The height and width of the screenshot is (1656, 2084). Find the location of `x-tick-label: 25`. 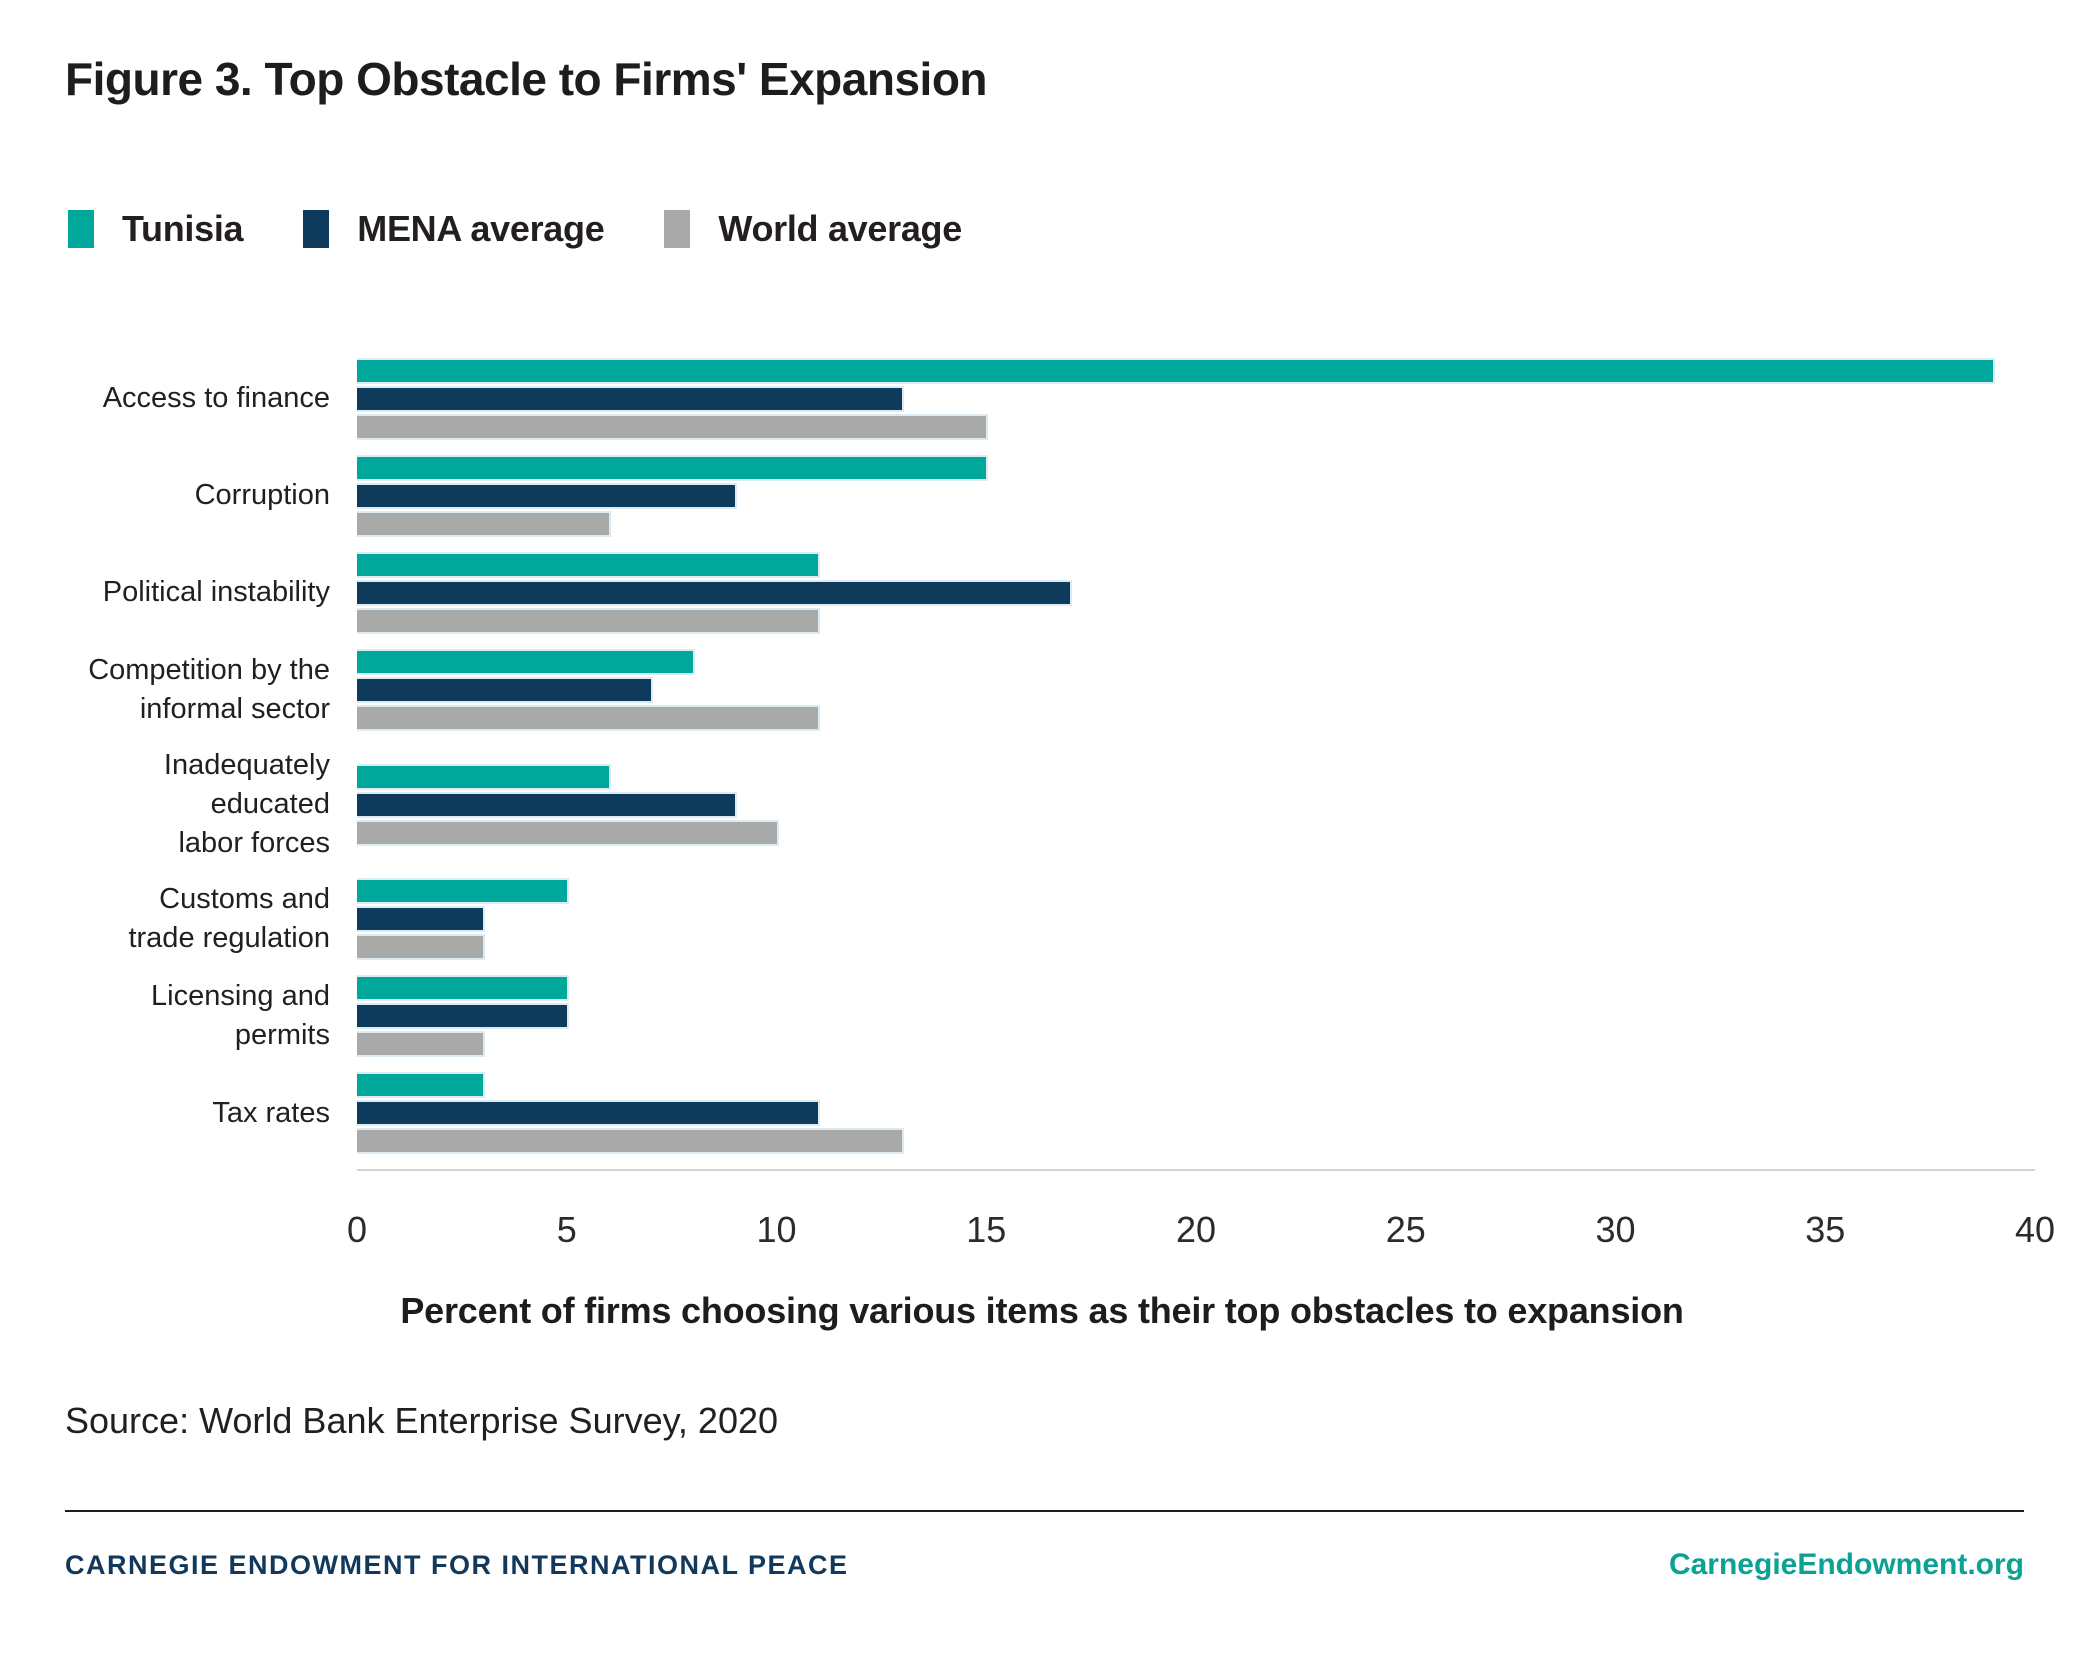

x-tick-label: 25 is located at coordinates (1405, 1230).